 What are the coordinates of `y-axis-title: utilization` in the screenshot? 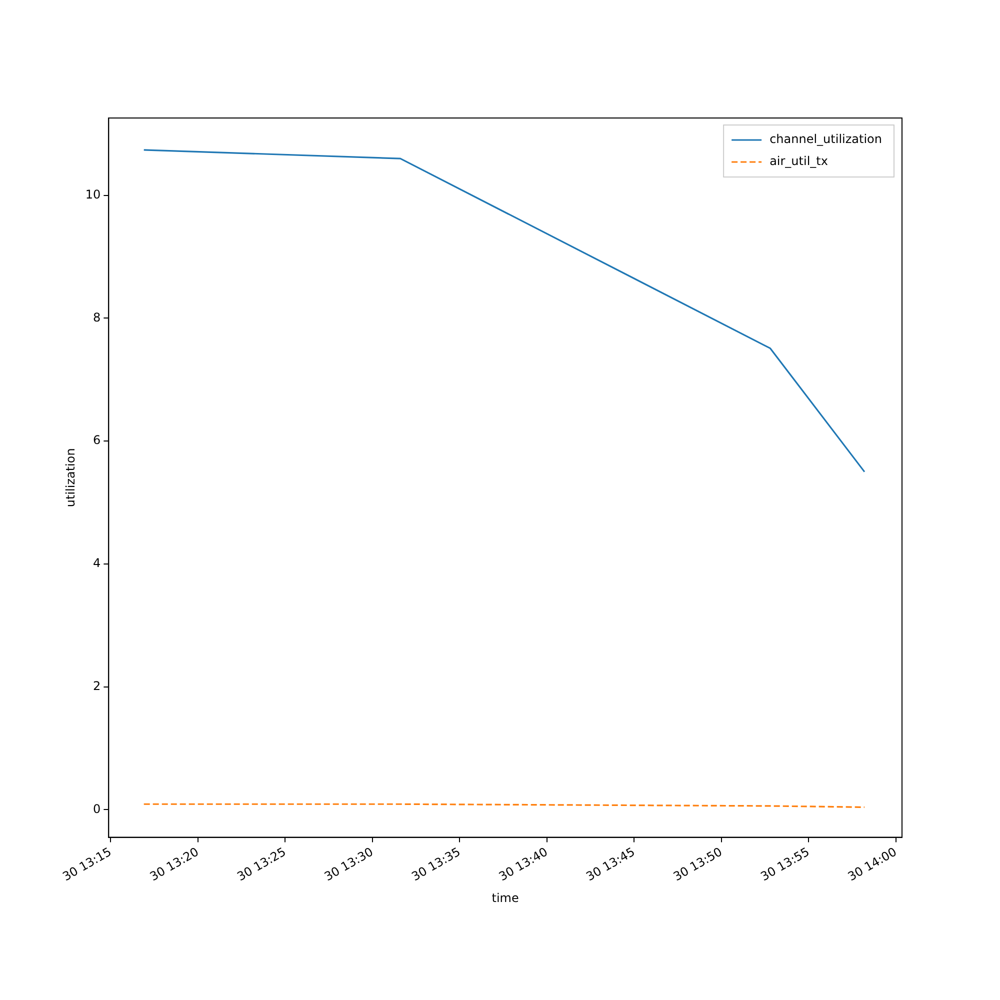 It's located at (70, 478).